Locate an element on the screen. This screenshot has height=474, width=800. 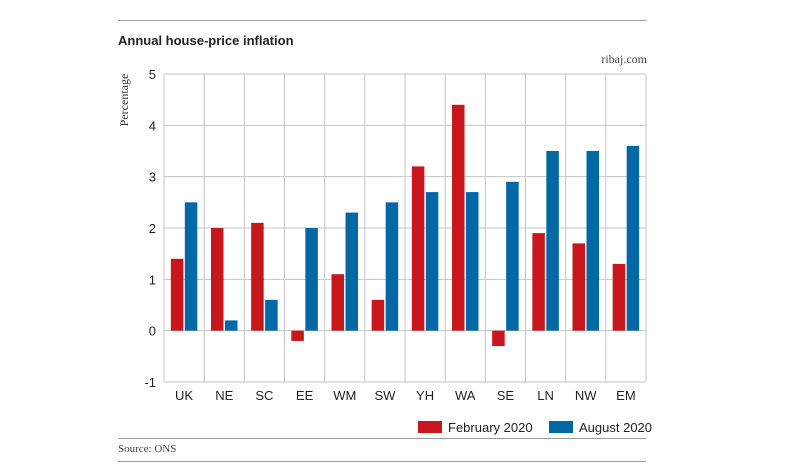
bar-february-2020-ln is located at coordinates (538, 282).